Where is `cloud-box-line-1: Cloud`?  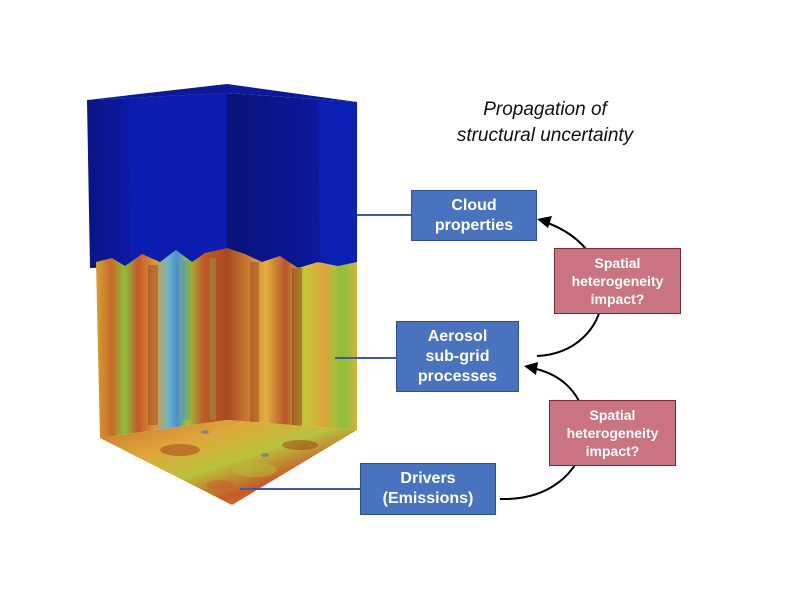 cloud-box-line-1: Cloud is located at coordinates (474, 205).